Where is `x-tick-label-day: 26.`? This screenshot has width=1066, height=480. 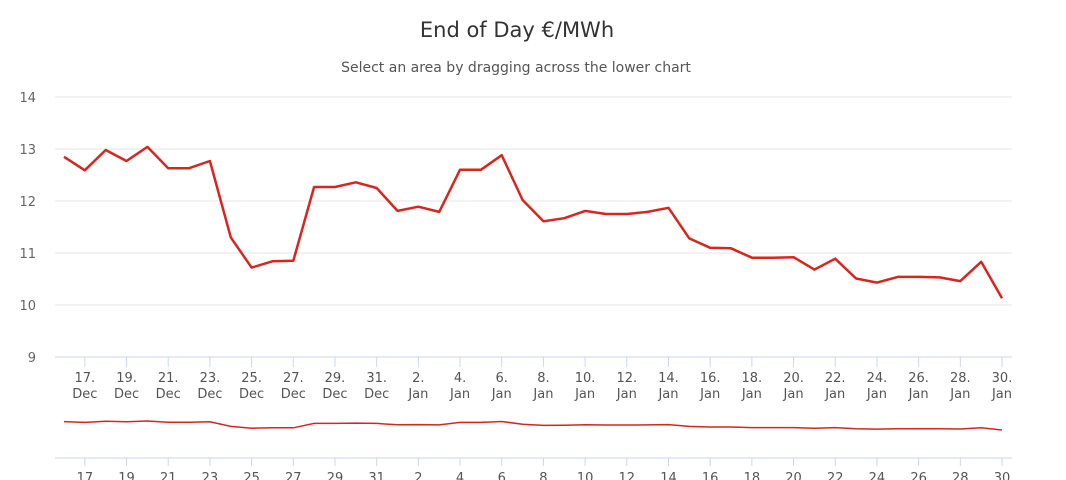
x-tick-label-day: 26. is located at coordinates (918, 378).